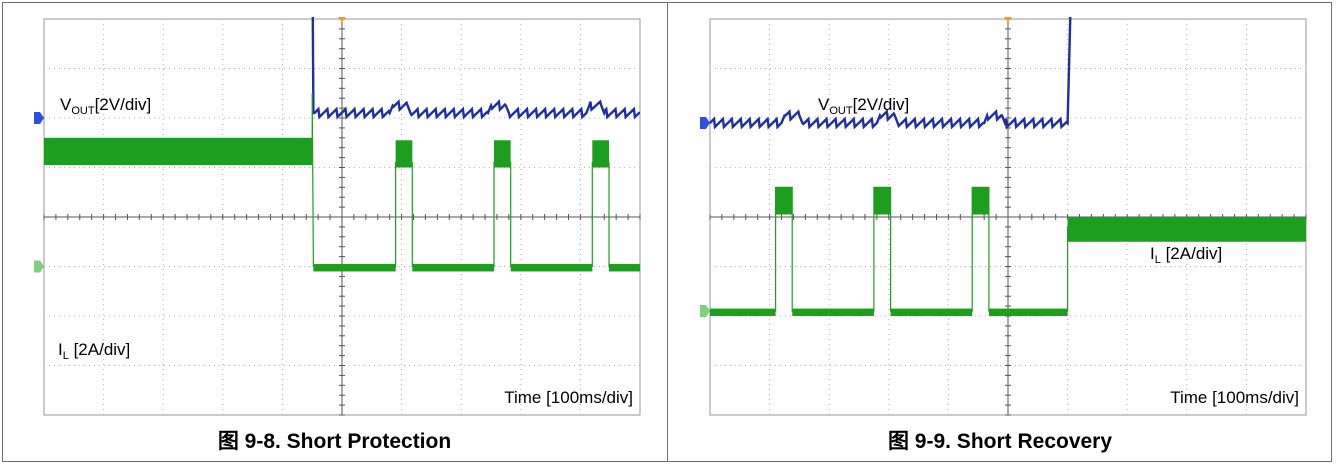 This screenshot has height=465, width=1336. Describe the element at coordinates (334, 441) in the screenshot. I see `figure-caption: 图 9-8. Short Protection` at that location.